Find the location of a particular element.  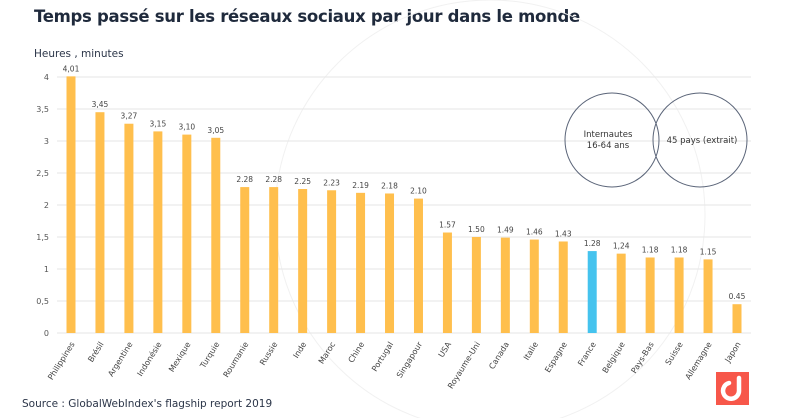

x-tick-label: Singapour is located at coordinates (410, 360).